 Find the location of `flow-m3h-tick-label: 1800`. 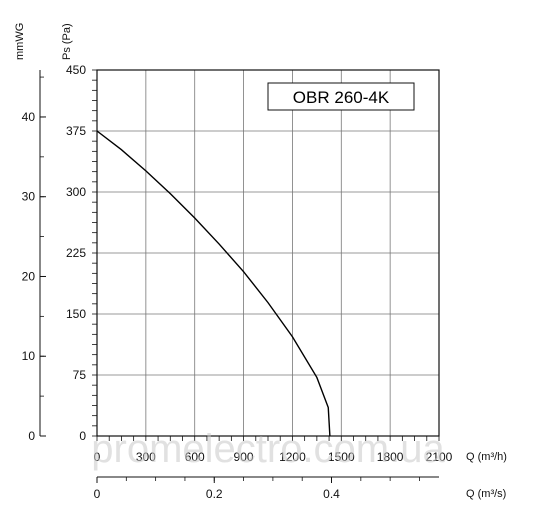

flow-m3h-tick-label: 1800 is located at coordinates (390, 457).